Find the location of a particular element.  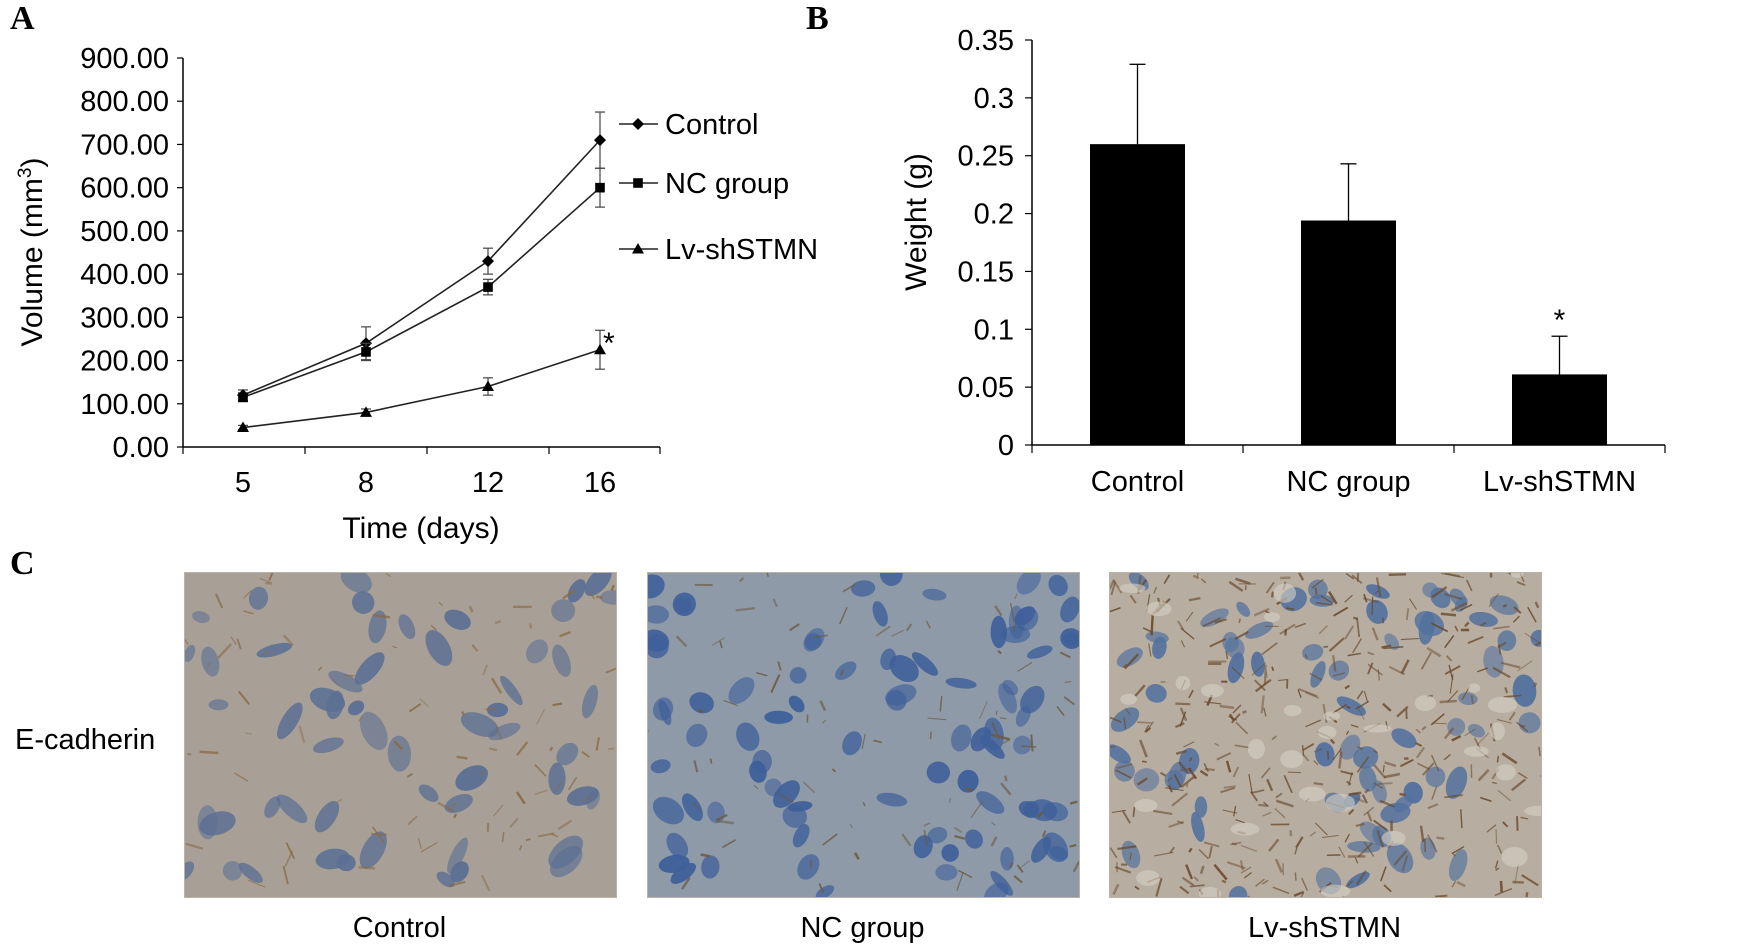

series-line is located at coordinates (421, 267).